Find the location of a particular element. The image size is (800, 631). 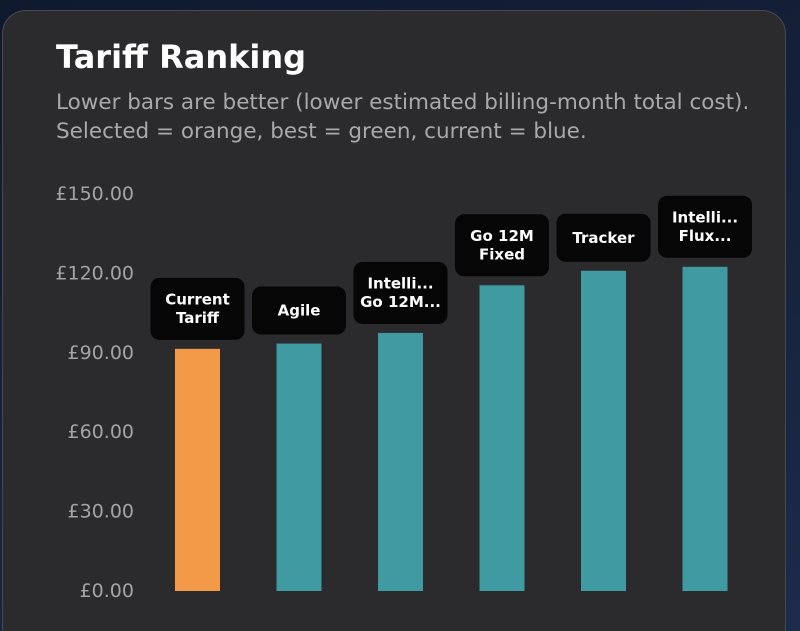

bar-label-2: Agile is located at coordinates (299, 310).